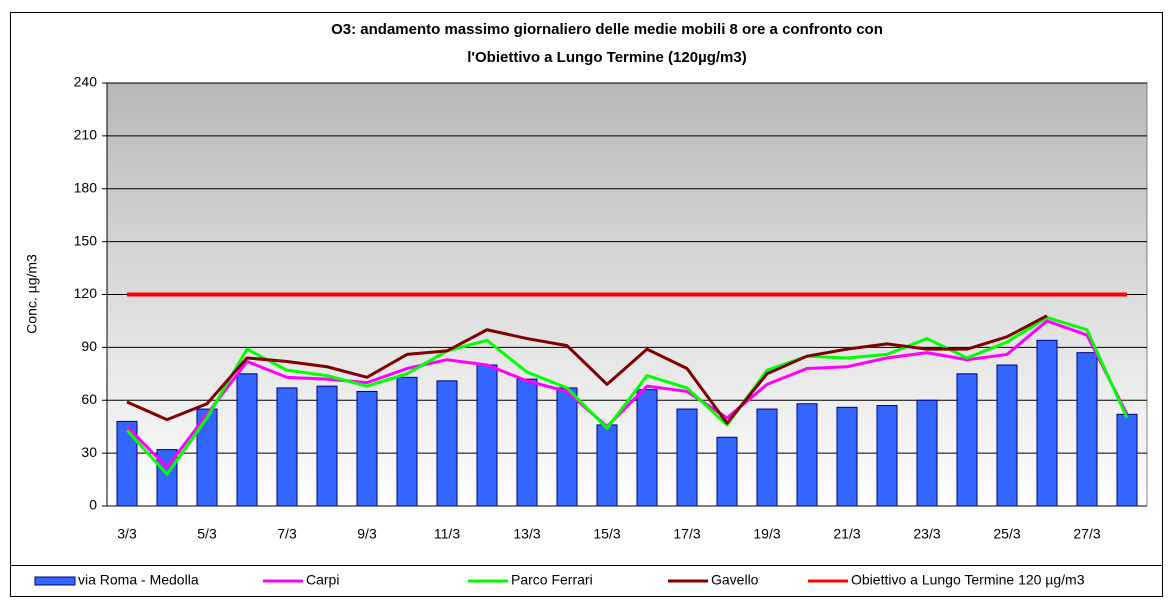 The image size is (1174, 605). What do you see at coordinates (86, 135) in the screenshot?
I see `y-tick-label: 210` at bounding box center [86, 135].